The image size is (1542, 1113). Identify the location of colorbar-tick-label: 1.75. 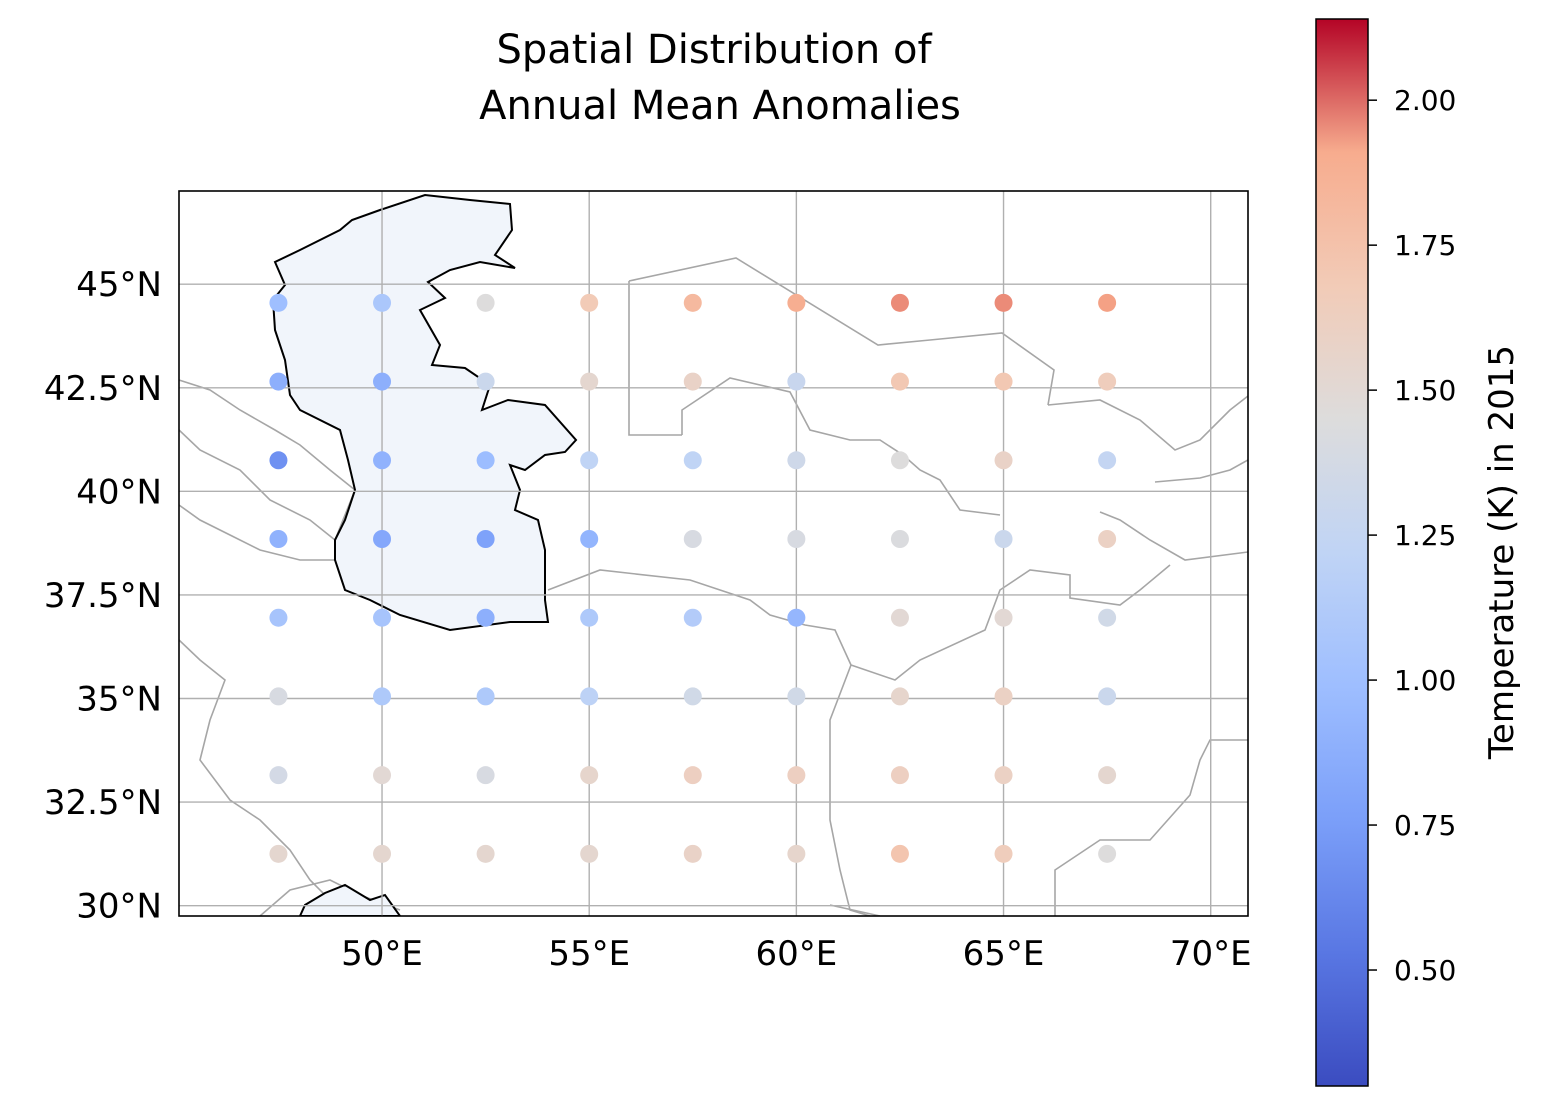
(1425, 245).